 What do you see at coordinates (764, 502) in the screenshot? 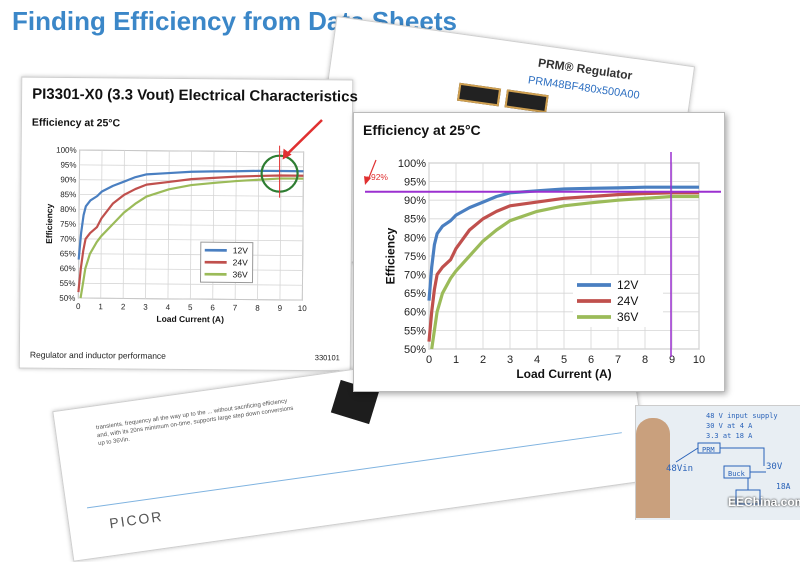
I see `watermark: EEChina.com` at bounding box center [764, 502].